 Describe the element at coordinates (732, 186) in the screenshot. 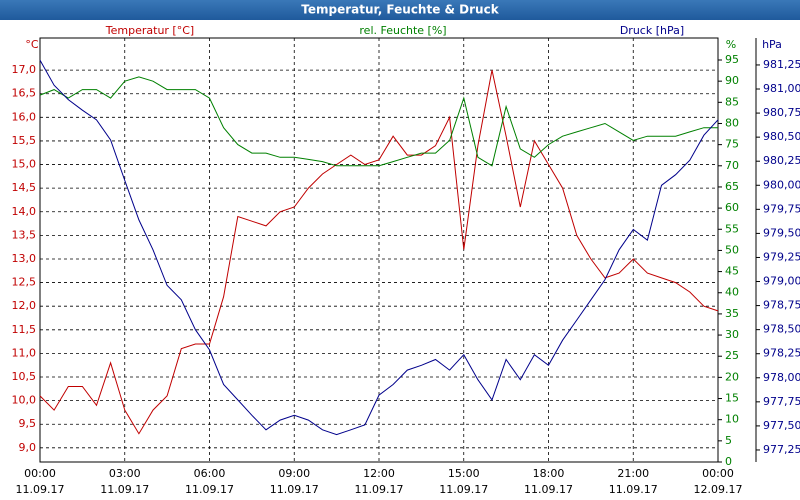

I see `y2-tick-label: 65` at that location.